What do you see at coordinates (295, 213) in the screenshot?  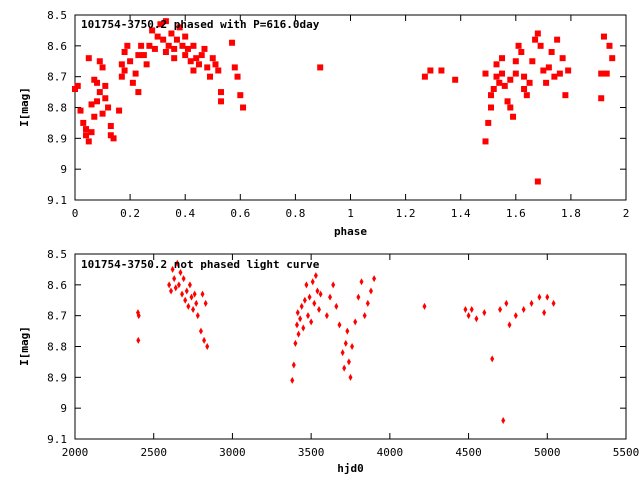 I see `x-tick-label: 0.8` at bounding box center [295, 213].